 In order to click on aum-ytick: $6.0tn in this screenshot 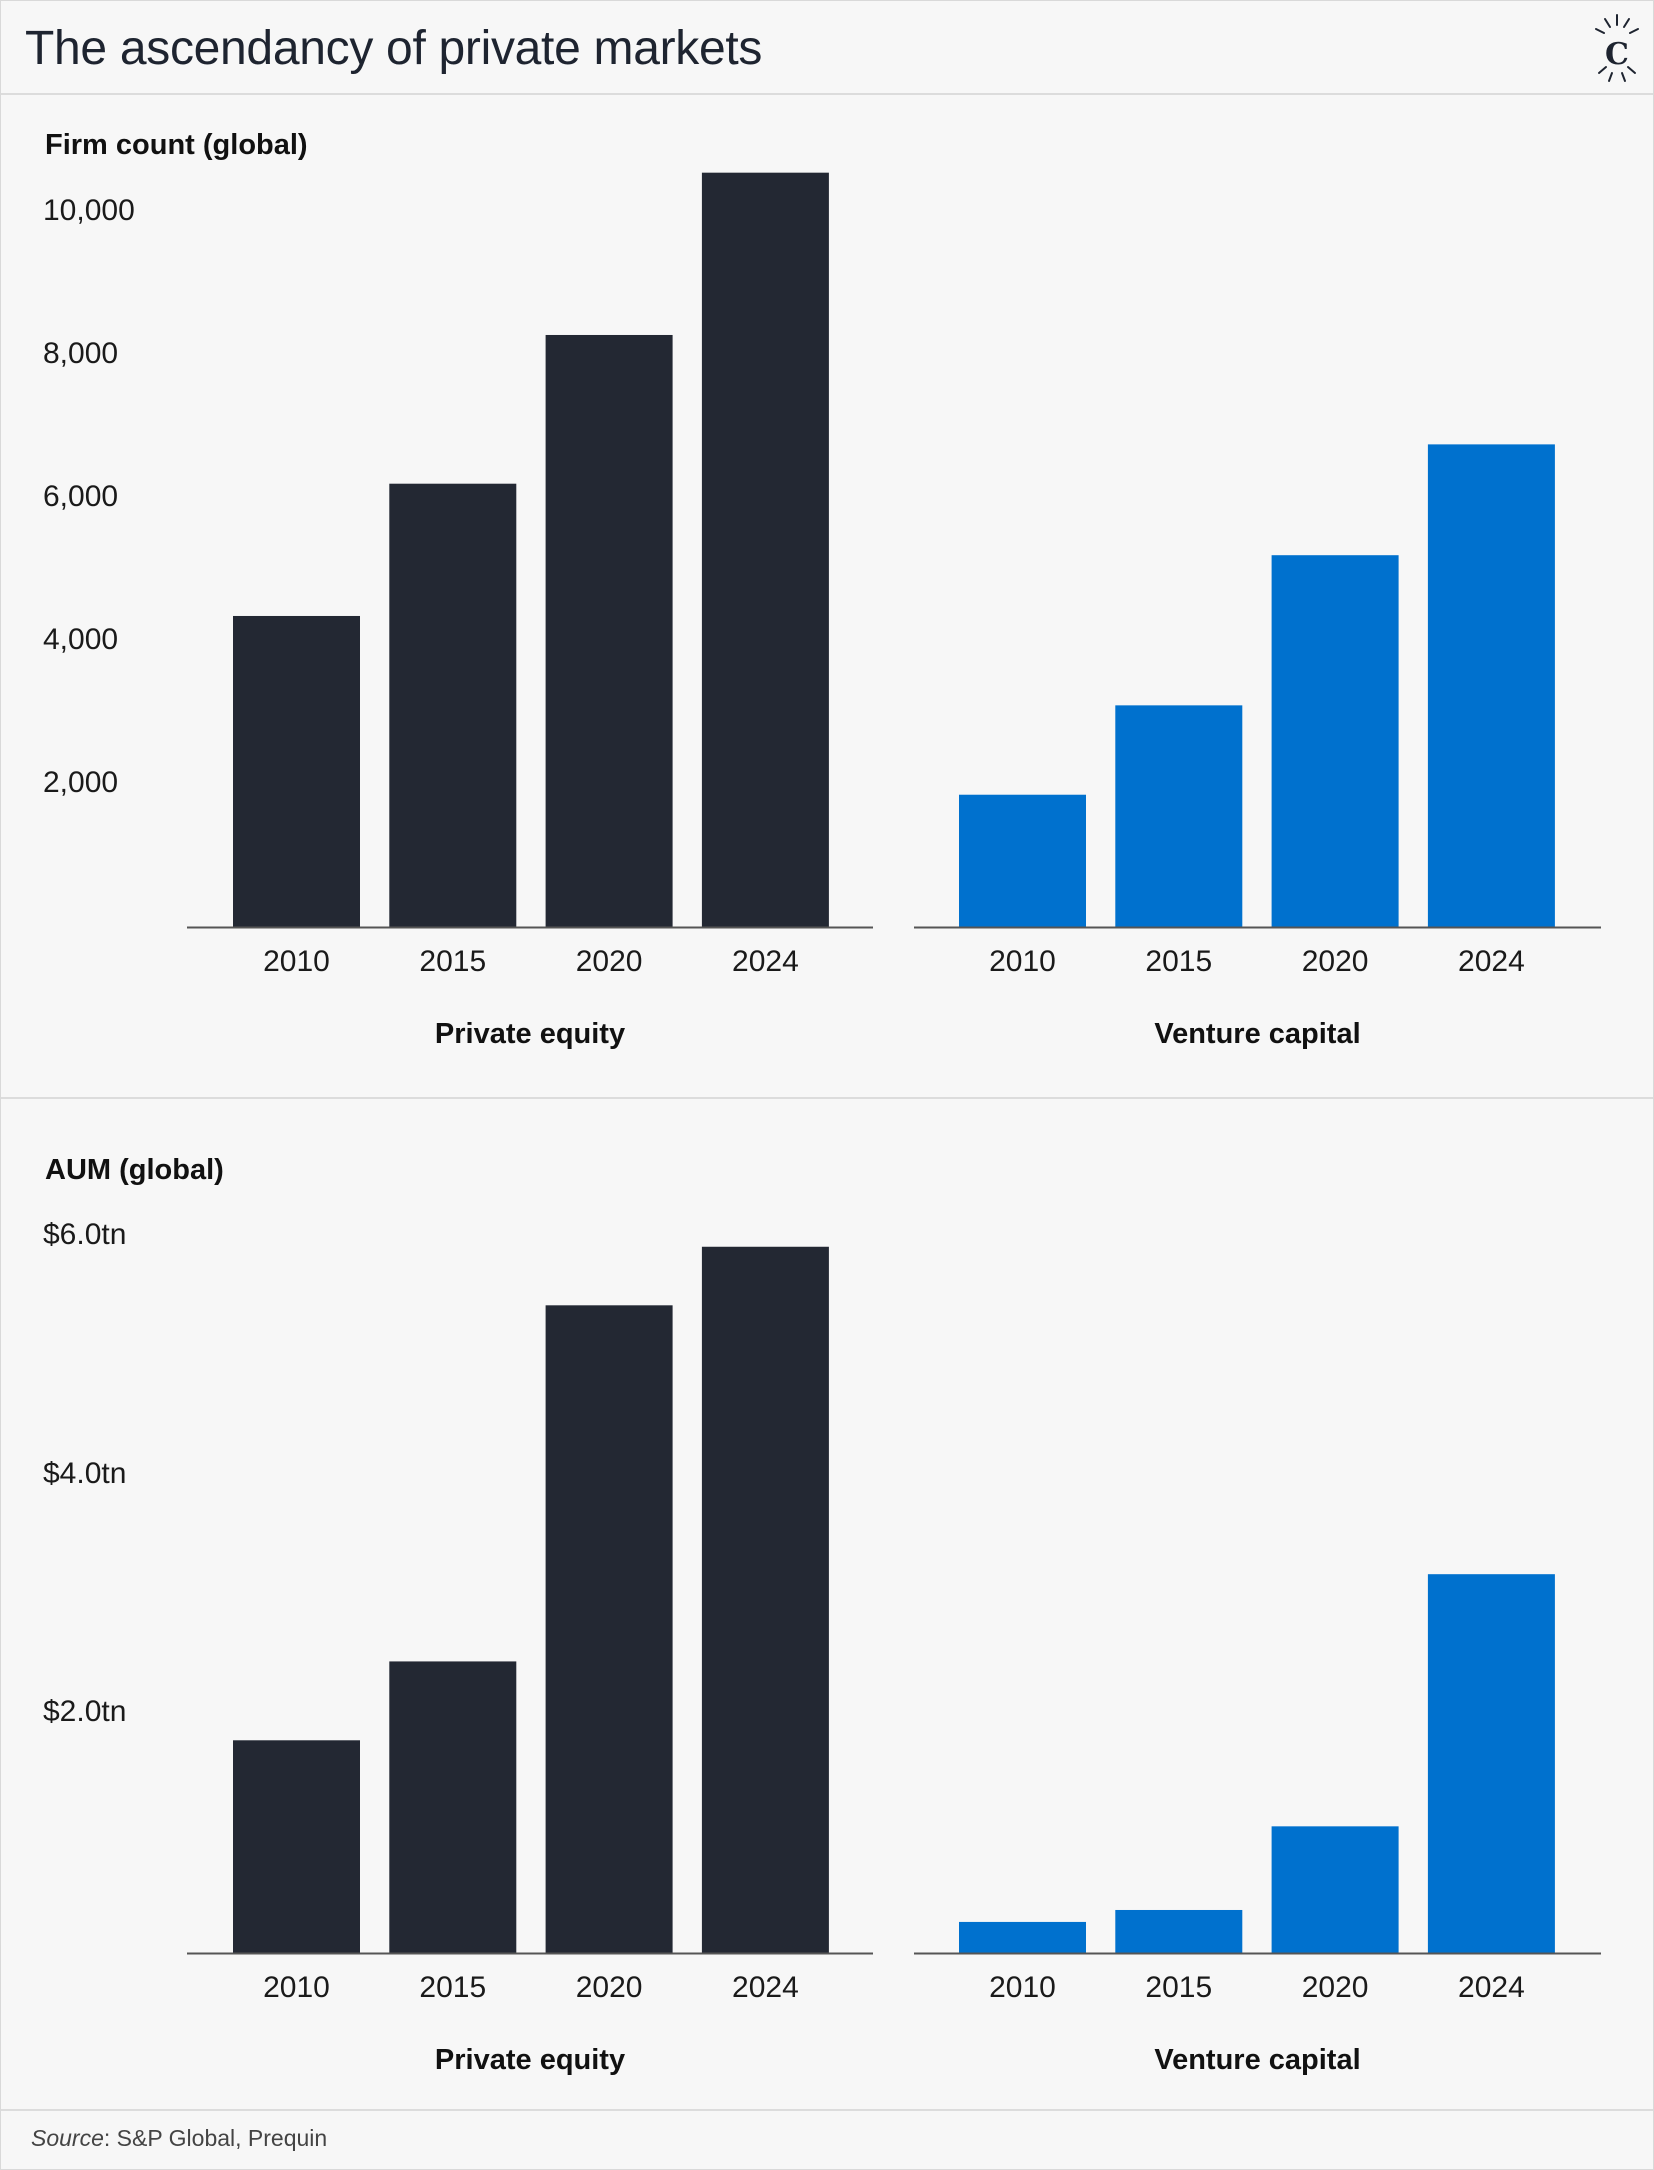, I will do `click(85, 1234)`.